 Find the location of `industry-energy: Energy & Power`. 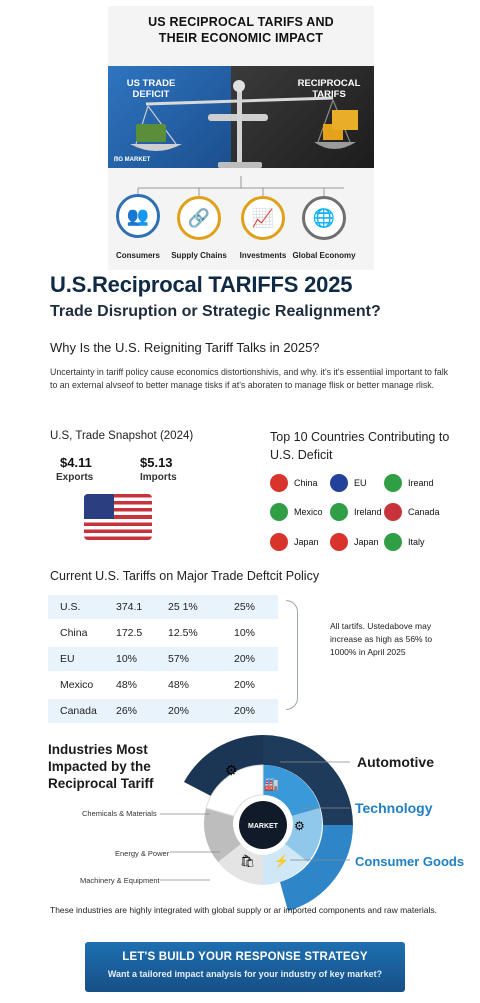

industry-energy: Energy & Power is located at coordinates (142, 853).